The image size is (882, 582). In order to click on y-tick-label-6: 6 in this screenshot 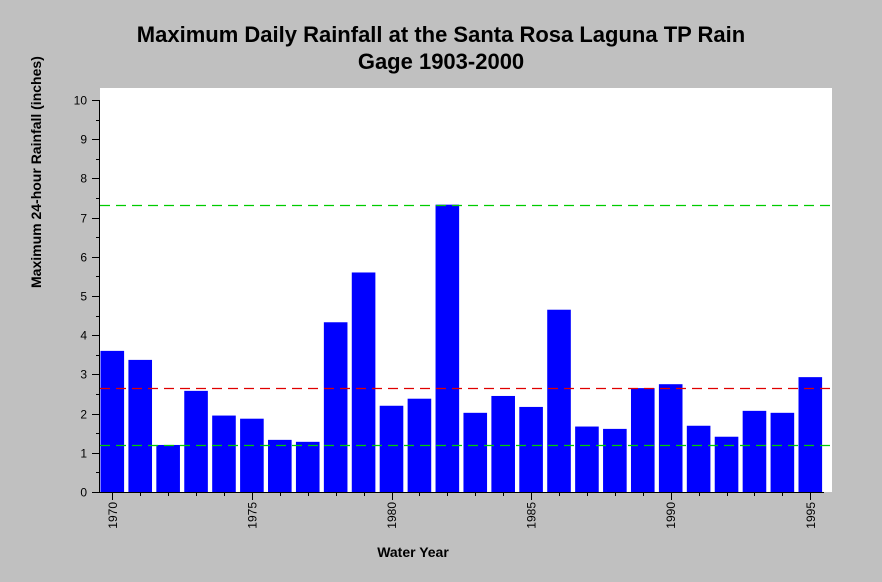, I will do `click(83, 258)`.